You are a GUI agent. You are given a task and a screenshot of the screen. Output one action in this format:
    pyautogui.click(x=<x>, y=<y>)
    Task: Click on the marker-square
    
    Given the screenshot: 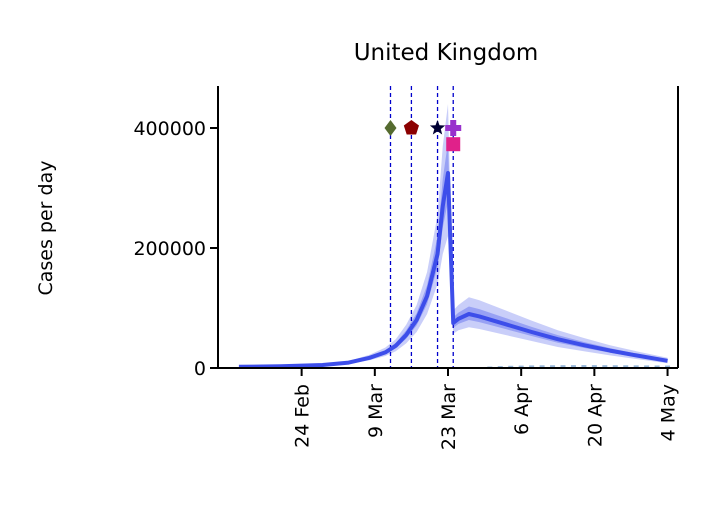 What is the action you would take?
    pyautogui.click(x=453, y=144)
    